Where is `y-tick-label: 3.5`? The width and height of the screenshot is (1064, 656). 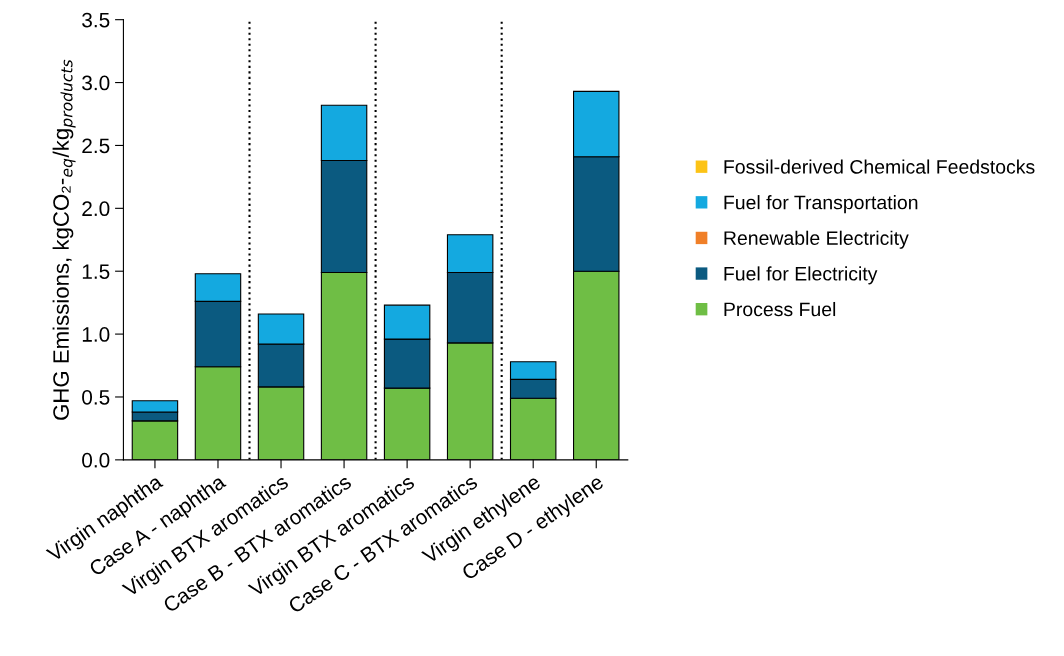 y-tick-label: 3.5 is located at coordinates (96, 20).